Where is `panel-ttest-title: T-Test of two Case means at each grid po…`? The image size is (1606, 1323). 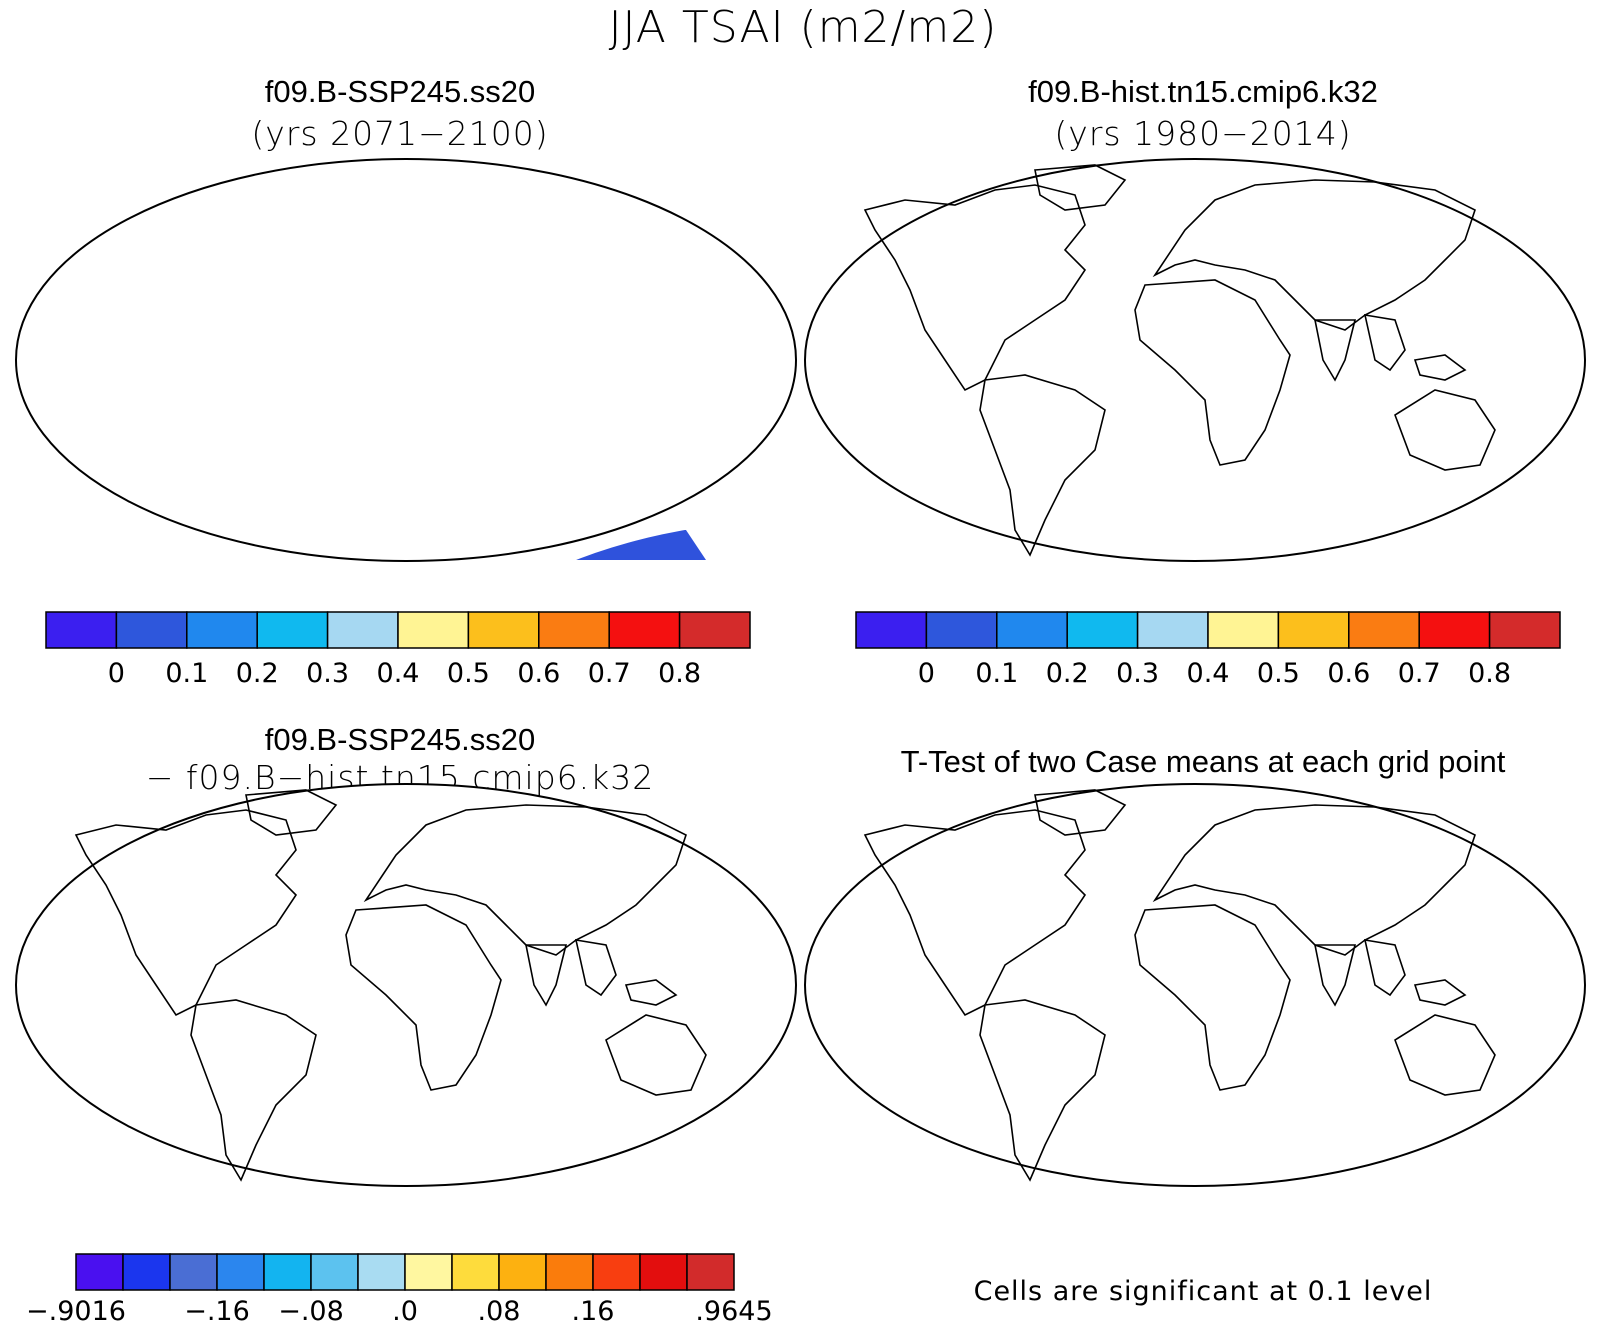 panel-ttest-title: T-Test of two Case means at each grid po… is located at coordinates (1203, 761).